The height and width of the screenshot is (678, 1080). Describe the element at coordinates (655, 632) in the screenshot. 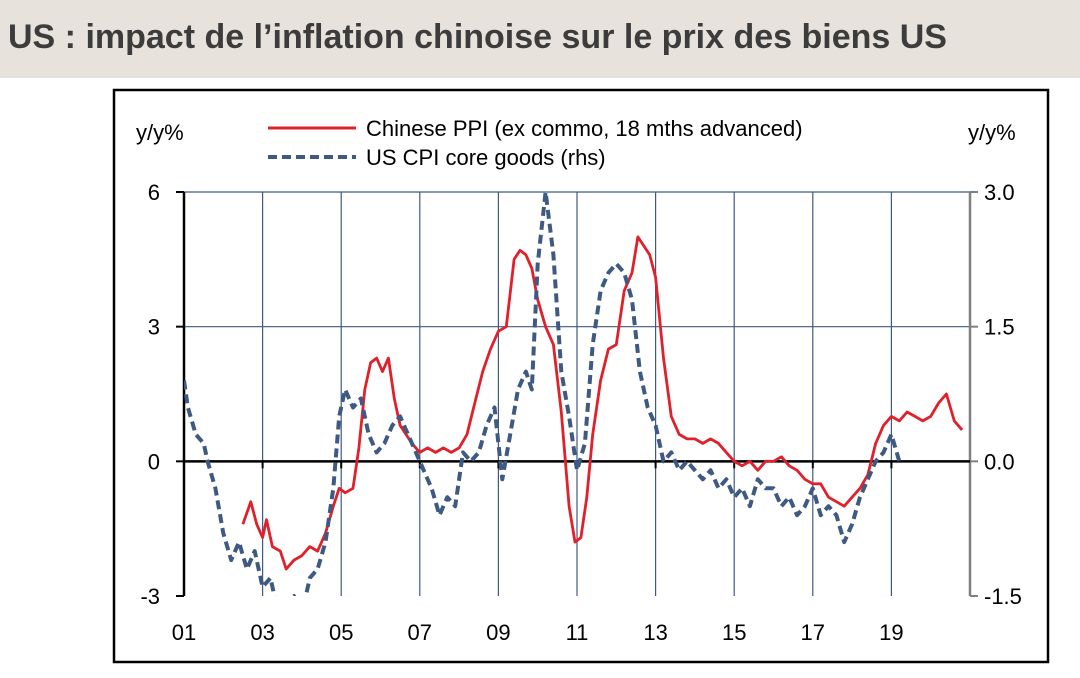

I see `x-tick-label: 13` at that location.